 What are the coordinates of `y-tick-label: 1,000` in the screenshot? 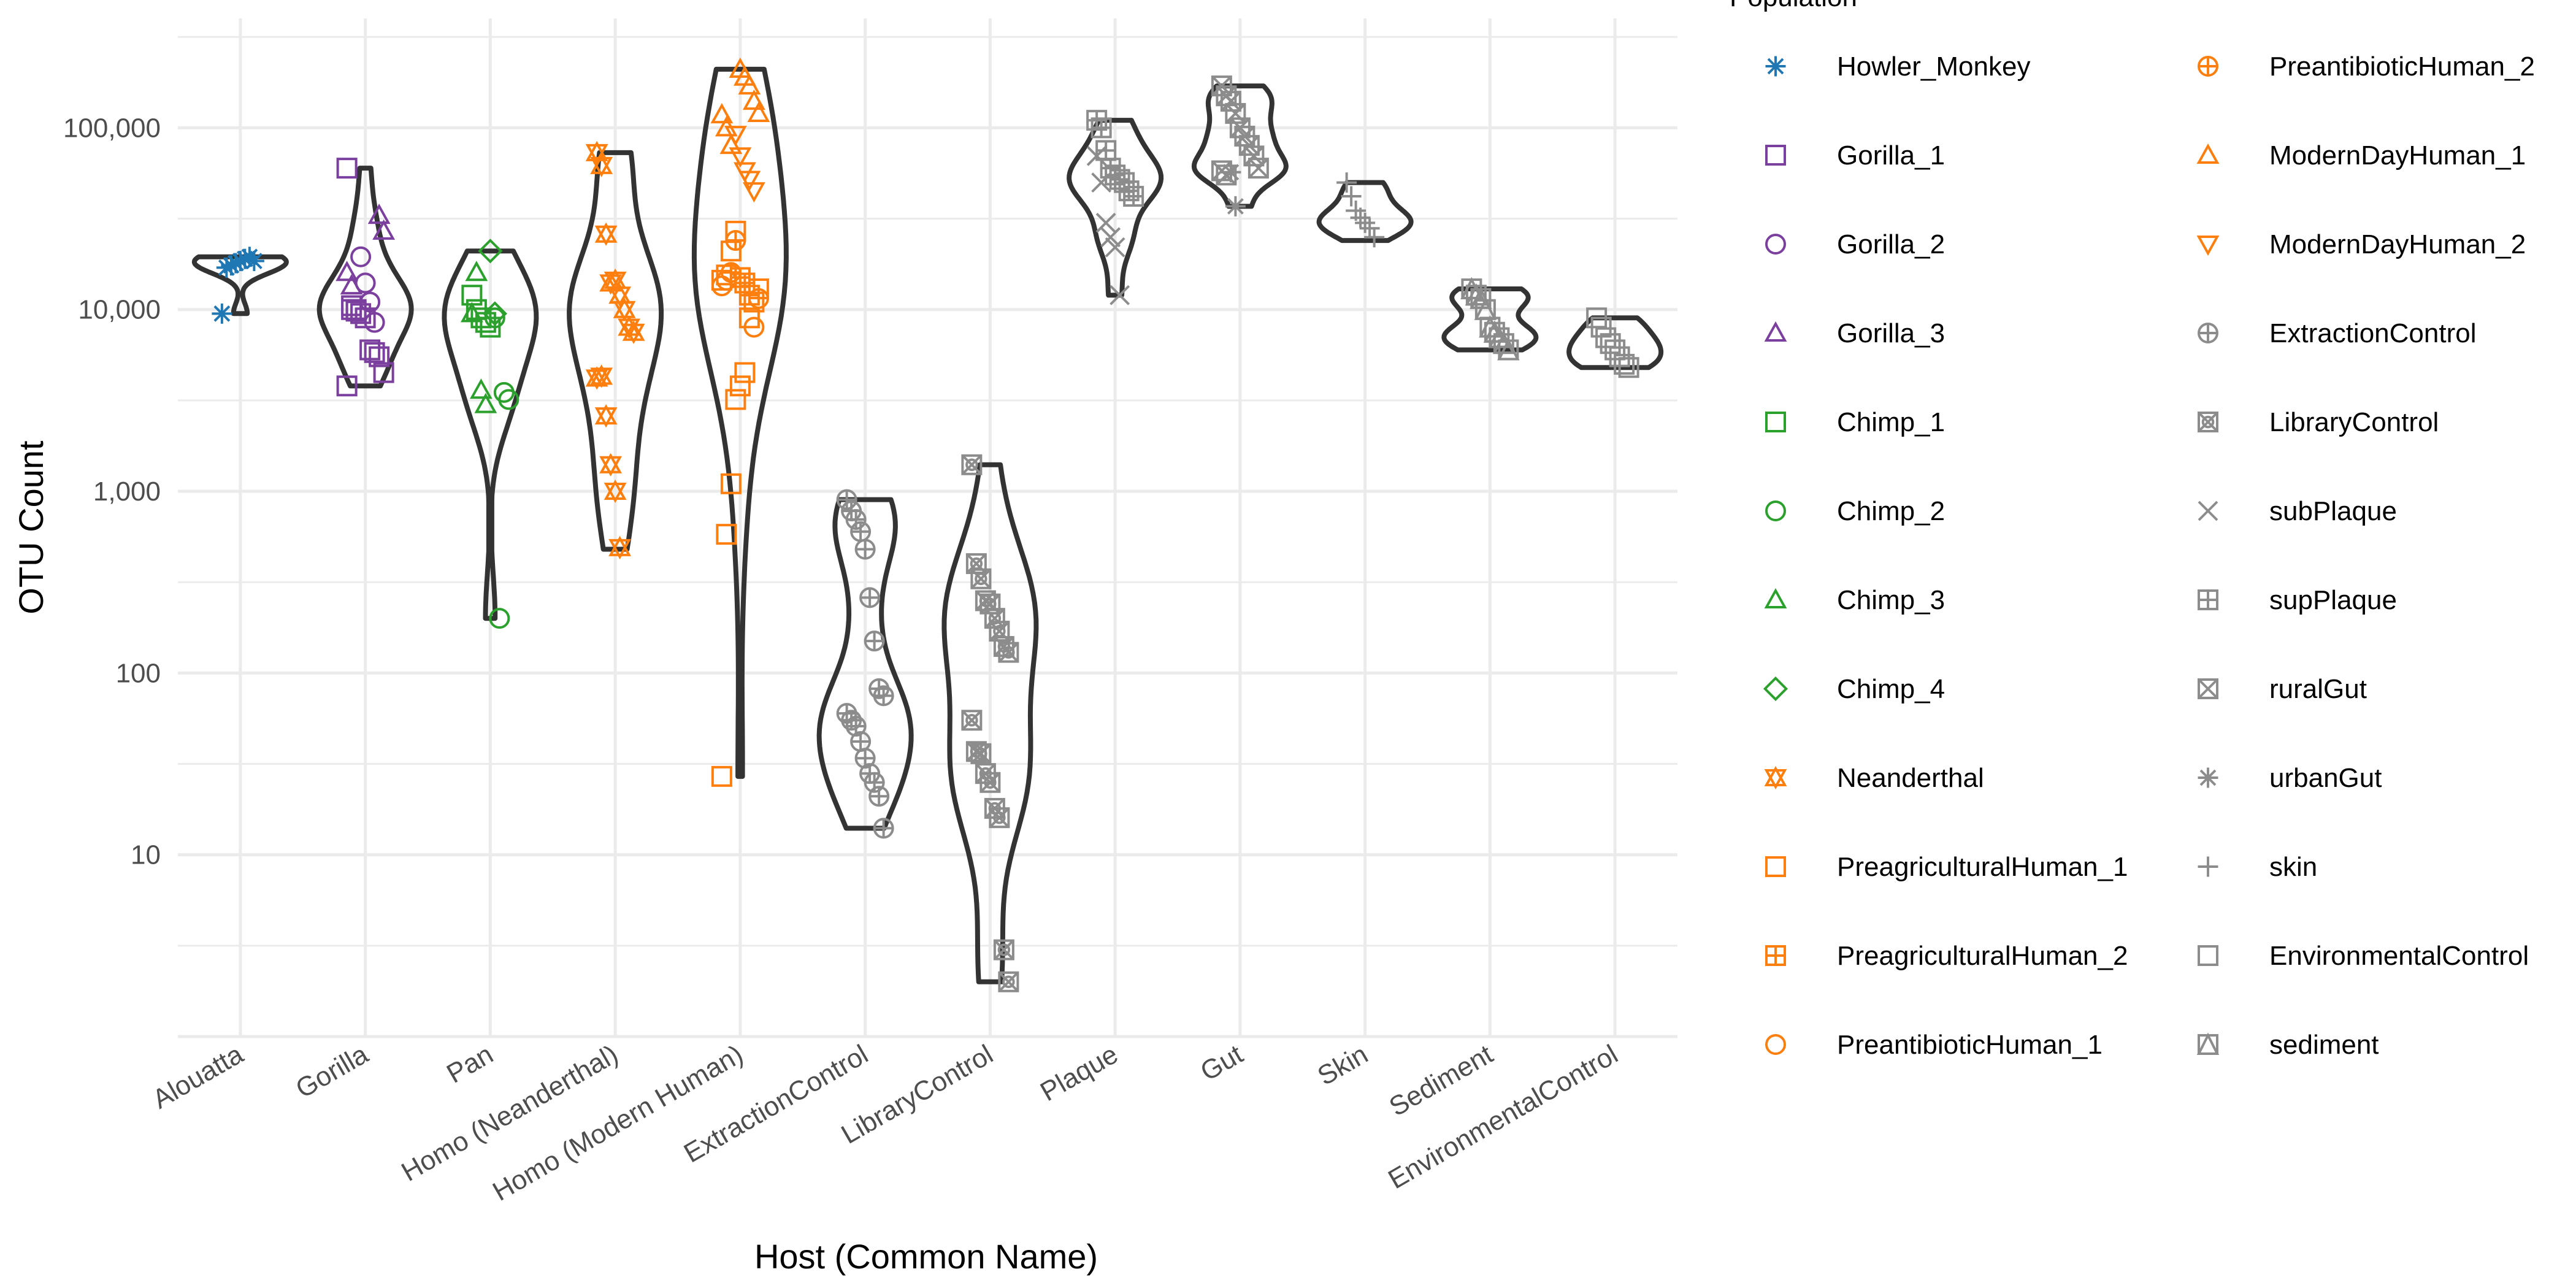 It's located at (127, 492).